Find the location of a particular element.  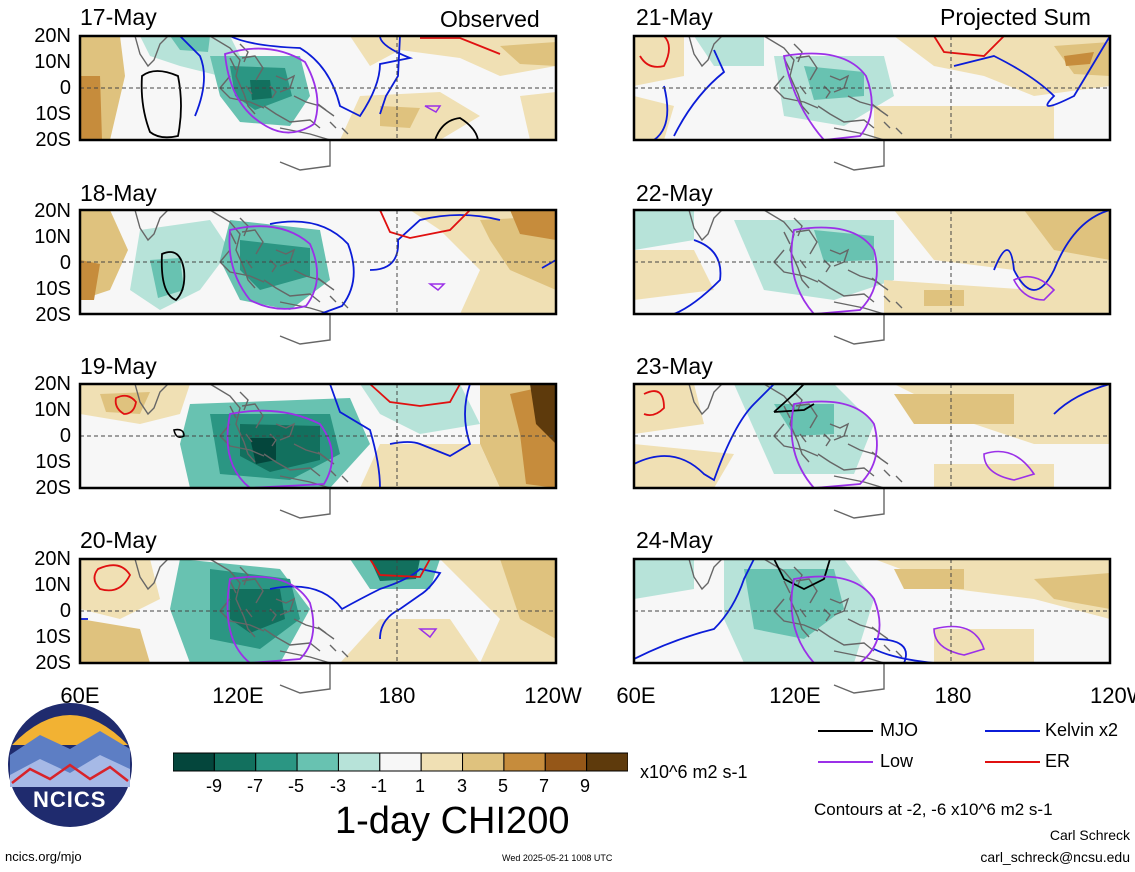

colorbar-title: 1-day CHI200 is located at coordinates (452, 821).